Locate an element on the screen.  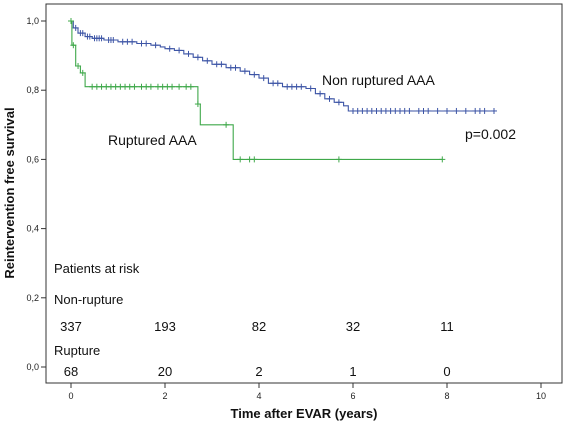
non-ruptured-label: Non ruptured AAA is located at coordinates (379, 80).